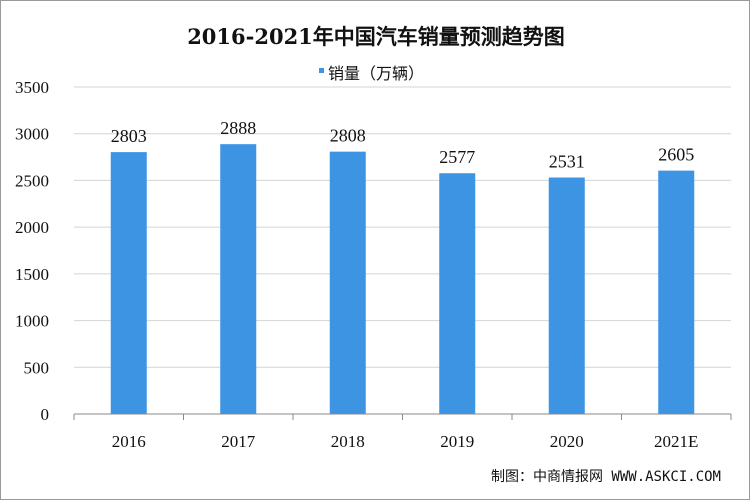  Describe the element at coordinates (32, 180) in the screenshot. I see `y-tick-label: 2500` at that location.